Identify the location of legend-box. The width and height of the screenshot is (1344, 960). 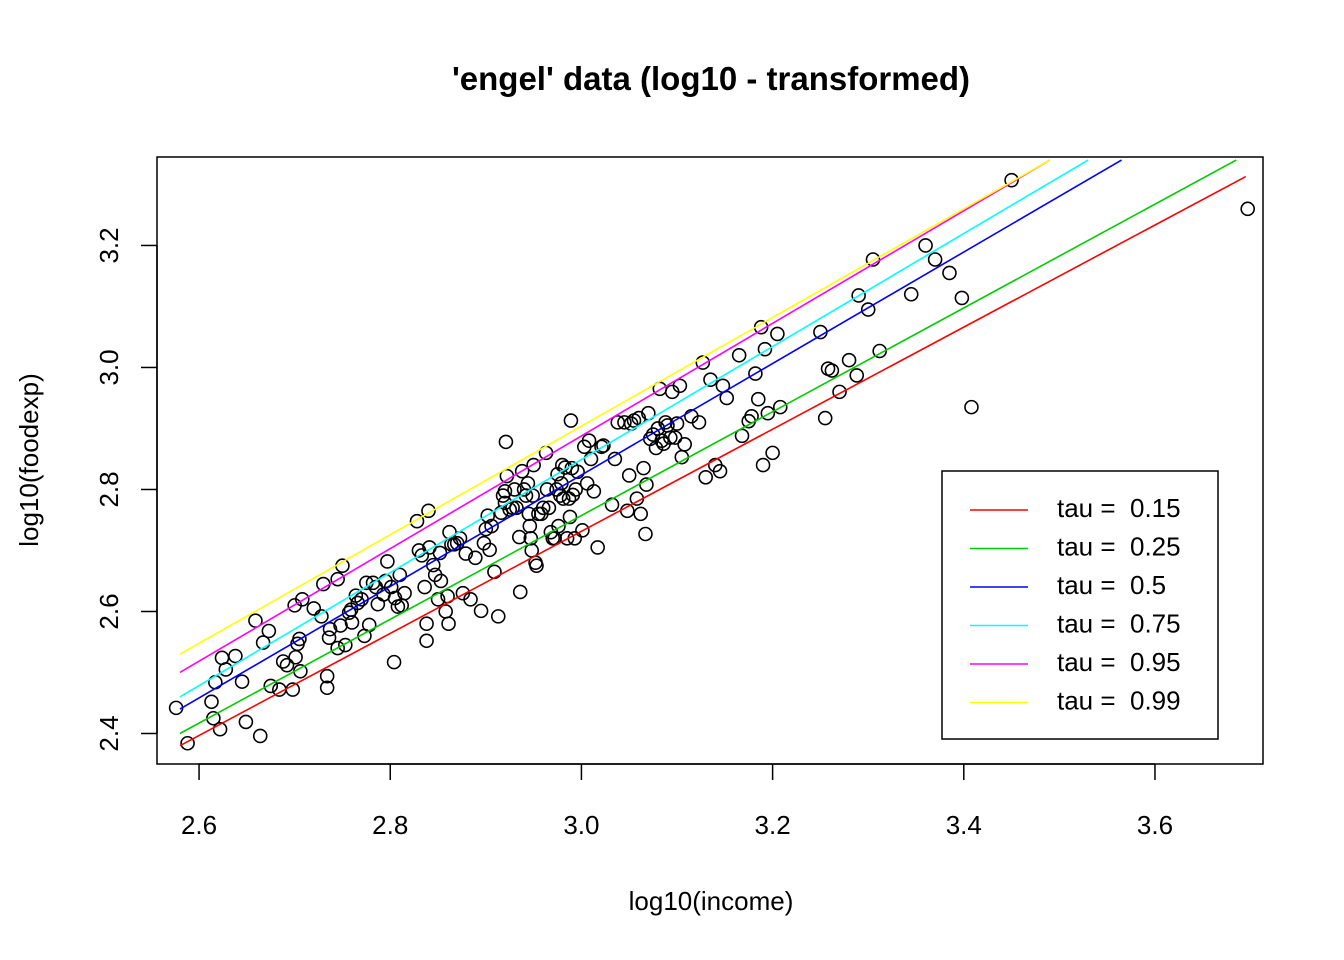
(1080, 605).